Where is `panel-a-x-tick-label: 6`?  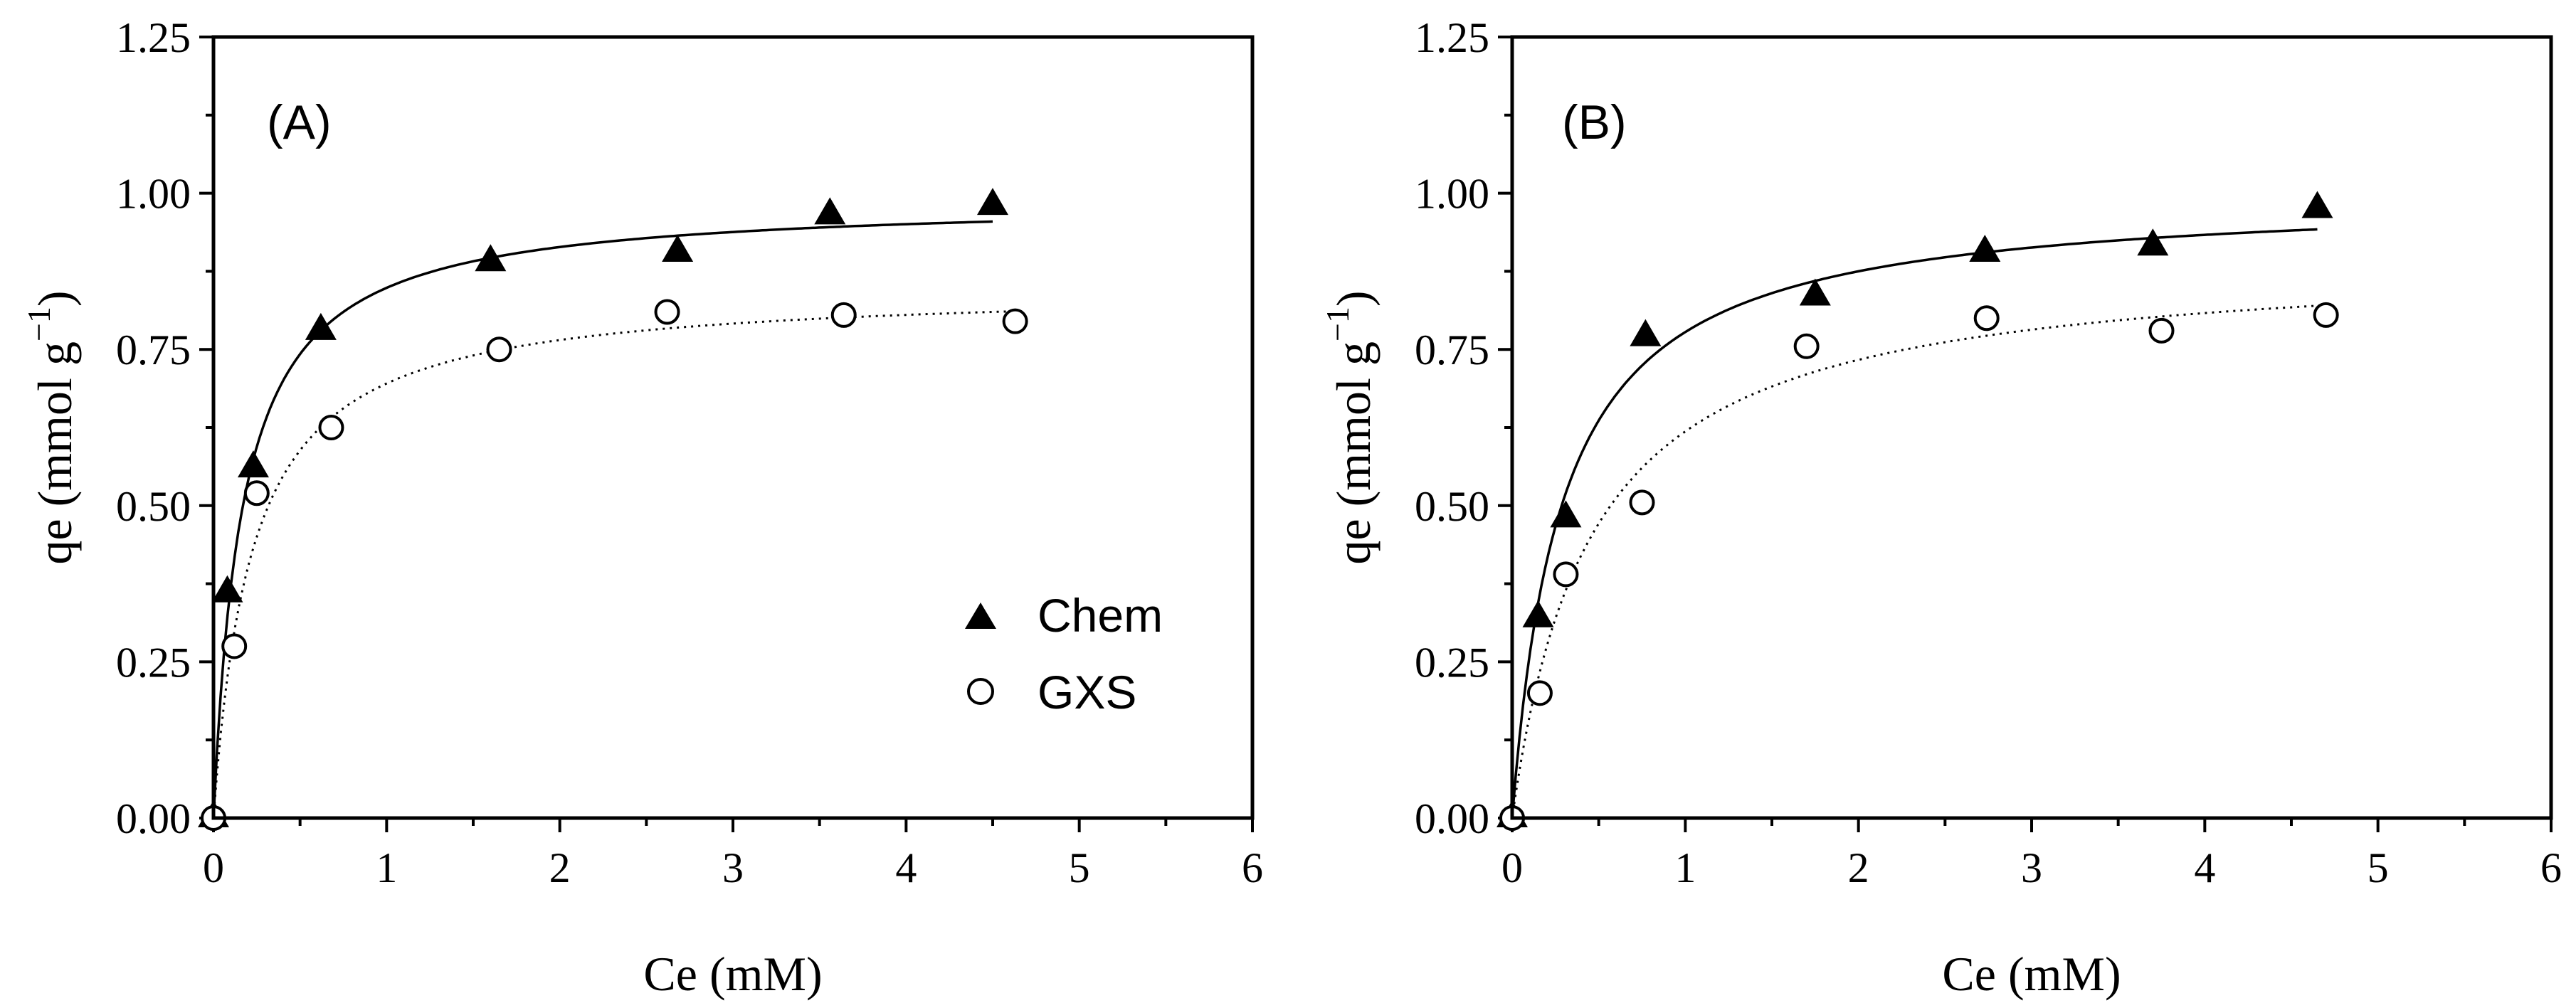
panel-a-x-tick-label: 6 is located at coordinates (1252, 867).